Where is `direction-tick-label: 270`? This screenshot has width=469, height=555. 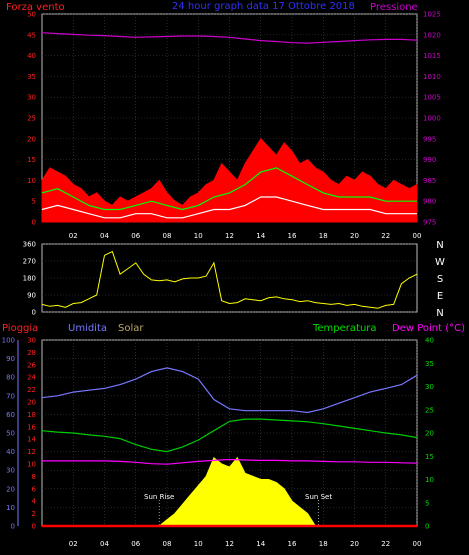 direction-tick-label: 270 is located at coordinates (29, 262).